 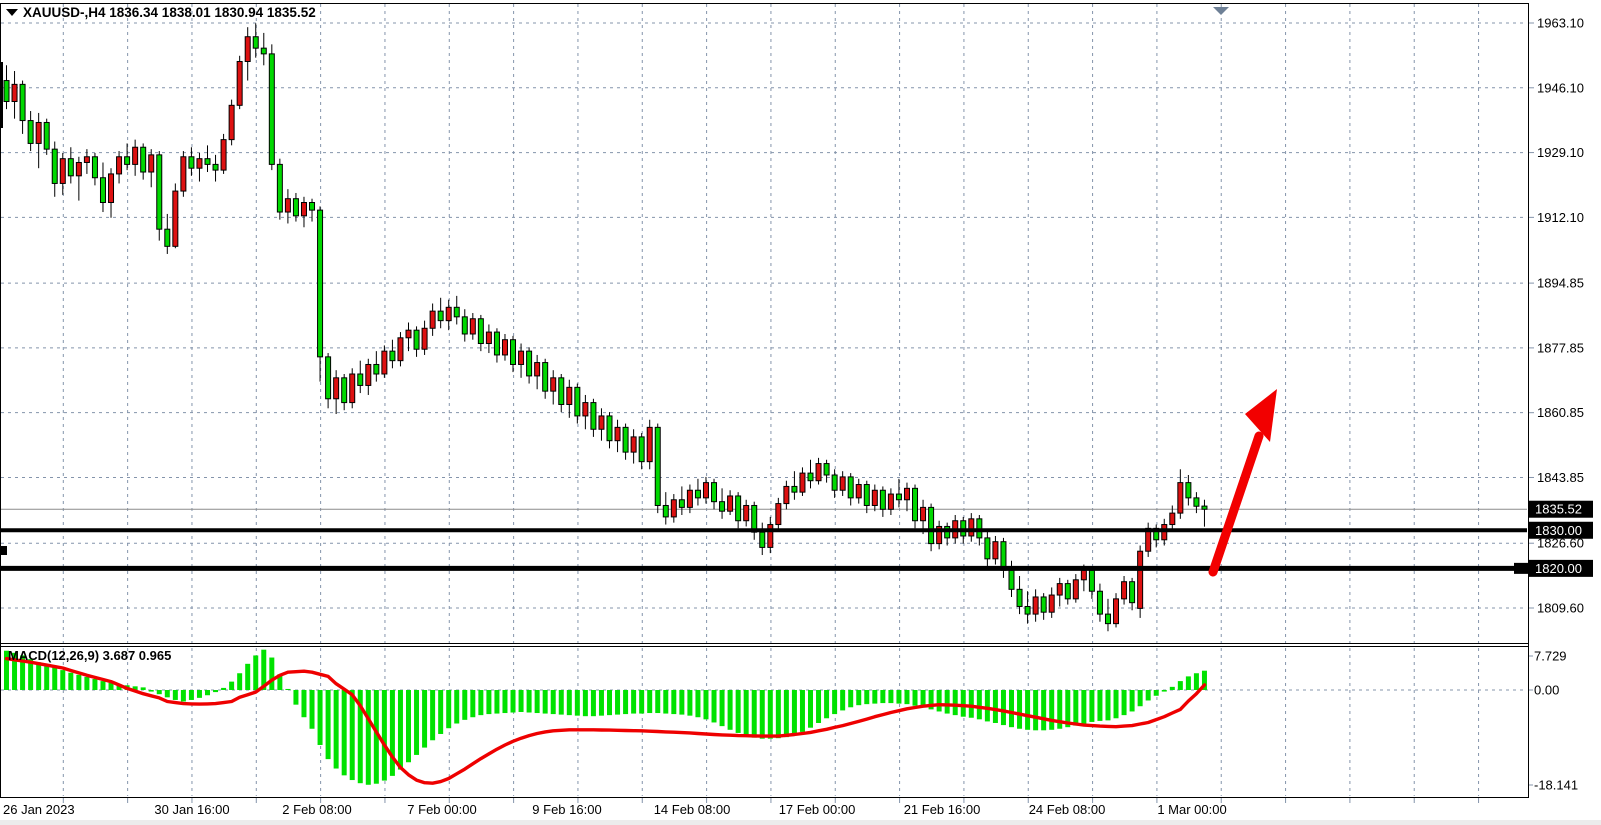 I want to click on price-axis-label: 1912.10, so click(x=1560, y=217).